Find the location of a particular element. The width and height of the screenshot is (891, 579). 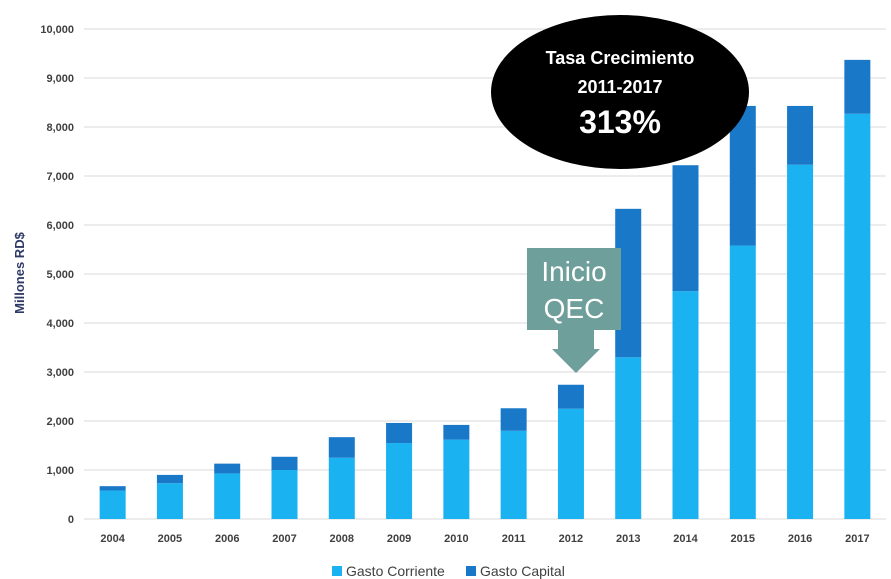

bar-gasto-corriente-2014 is located at coordinates (685, 405).